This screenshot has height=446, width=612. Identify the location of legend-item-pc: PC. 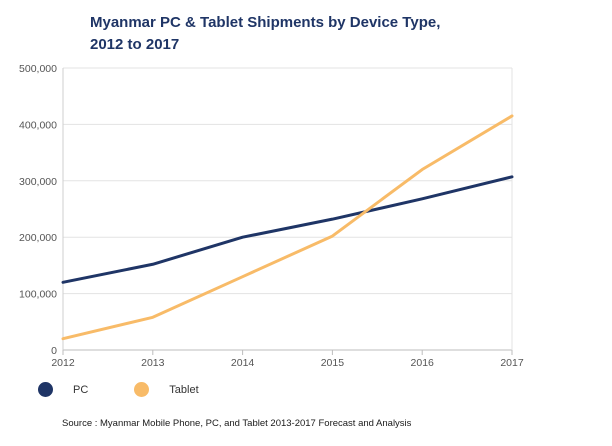
(63, 389).